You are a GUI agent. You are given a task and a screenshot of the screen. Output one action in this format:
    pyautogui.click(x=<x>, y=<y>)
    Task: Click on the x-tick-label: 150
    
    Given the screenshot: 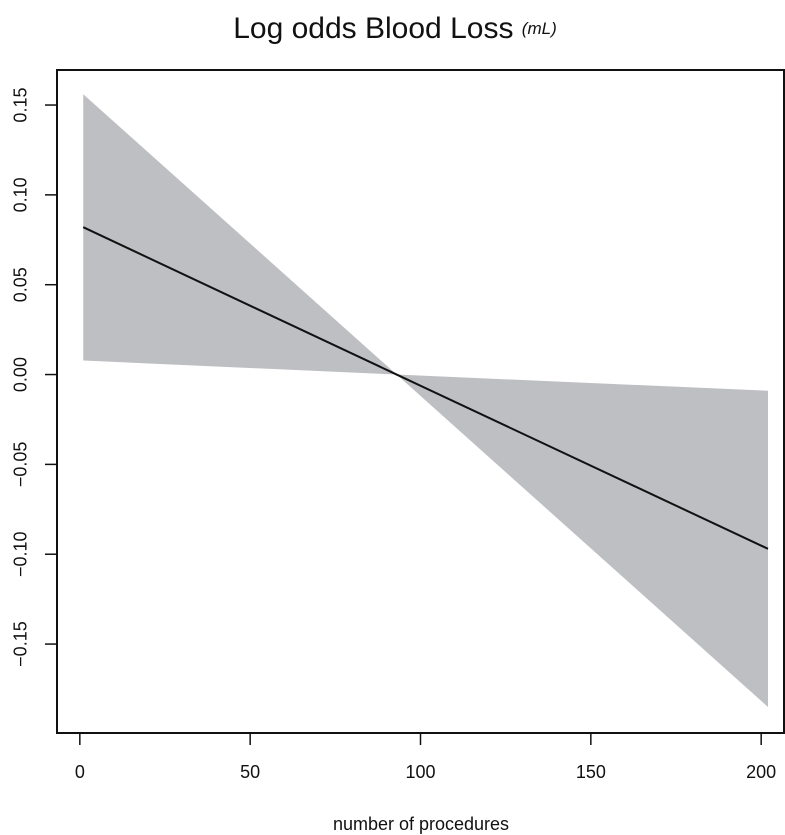 What is the action you would take?
    pyautogui.click(x=591, y=772)
    